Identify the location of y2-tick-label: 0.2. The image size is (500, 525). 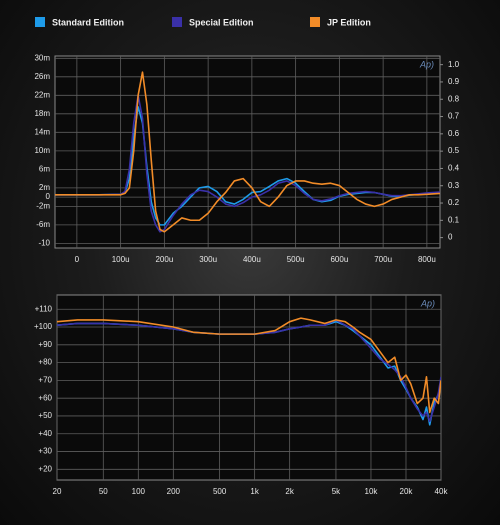
(454, 202).